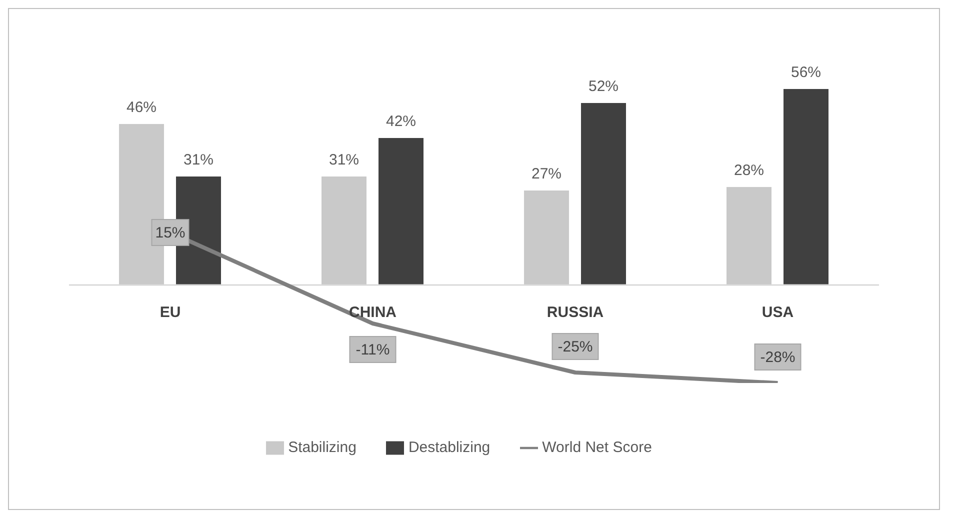 The height and width of the screenshot is (525, 957). What do you see at coordinates (546, 174) in the screenshot?
I see `data-label: 27%` at bounding box center [546, 174].